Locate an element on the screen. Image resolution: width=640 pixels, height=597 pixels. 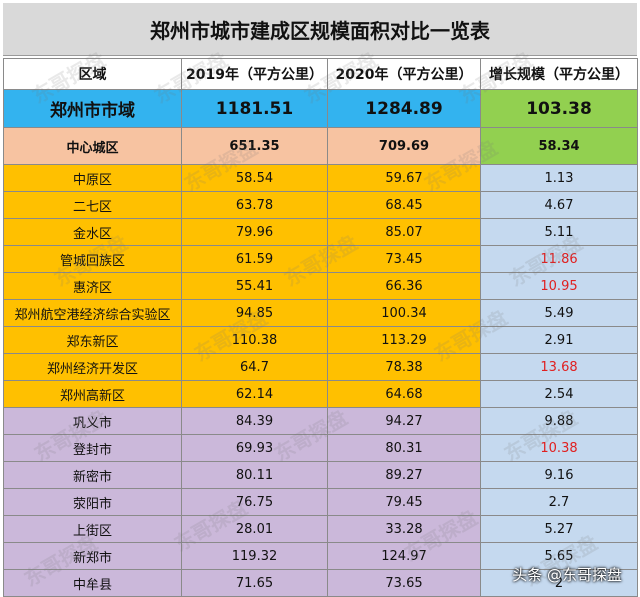
growth-cell: 2.54 is located at coordinates (559, 394).